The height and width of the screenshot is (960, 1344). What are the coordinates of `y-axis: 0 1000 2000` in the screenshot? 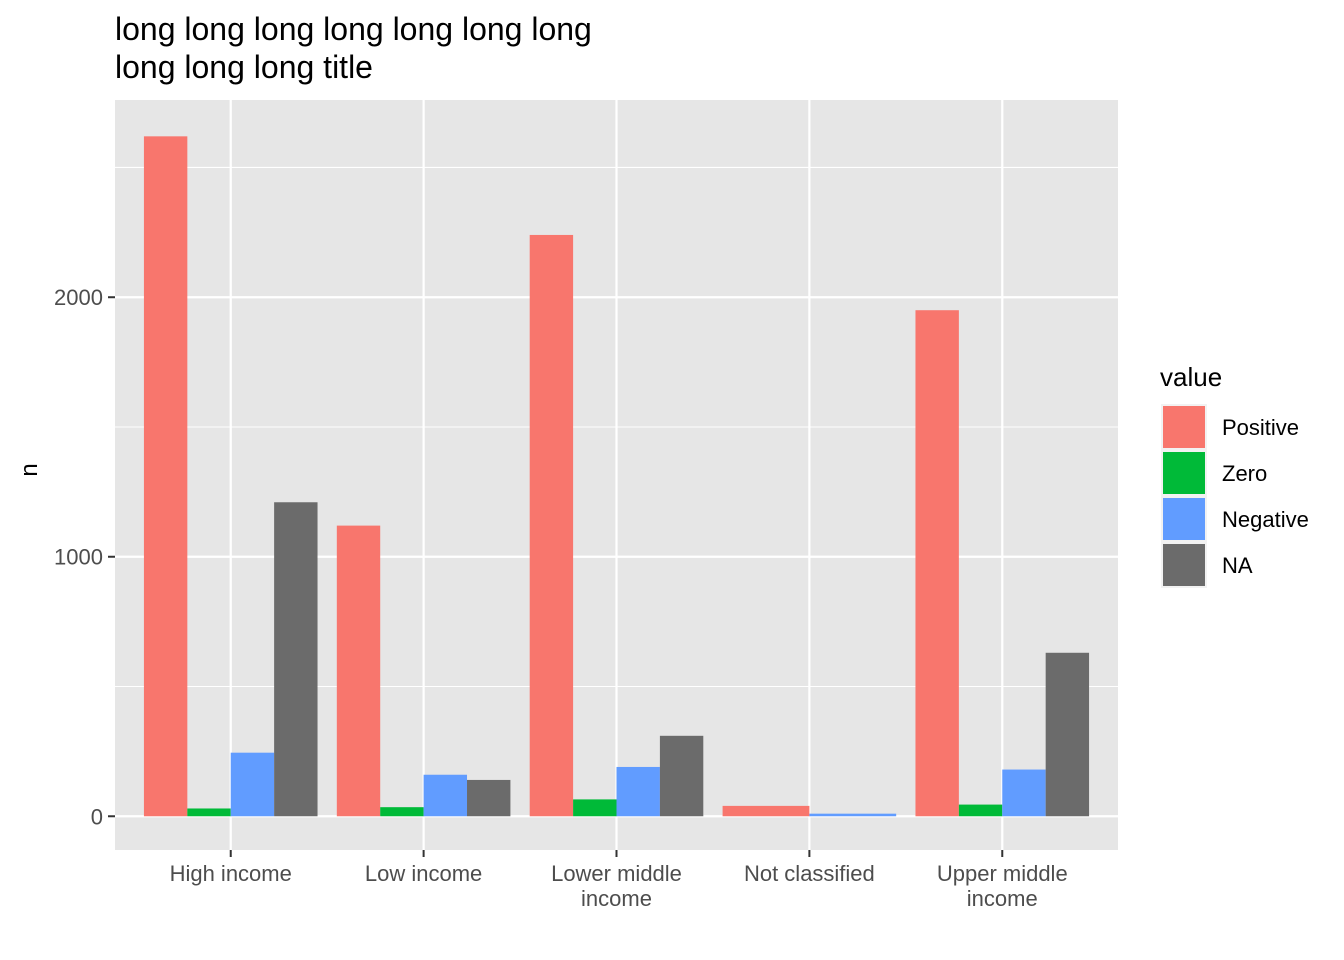 It's located at (84, 557).